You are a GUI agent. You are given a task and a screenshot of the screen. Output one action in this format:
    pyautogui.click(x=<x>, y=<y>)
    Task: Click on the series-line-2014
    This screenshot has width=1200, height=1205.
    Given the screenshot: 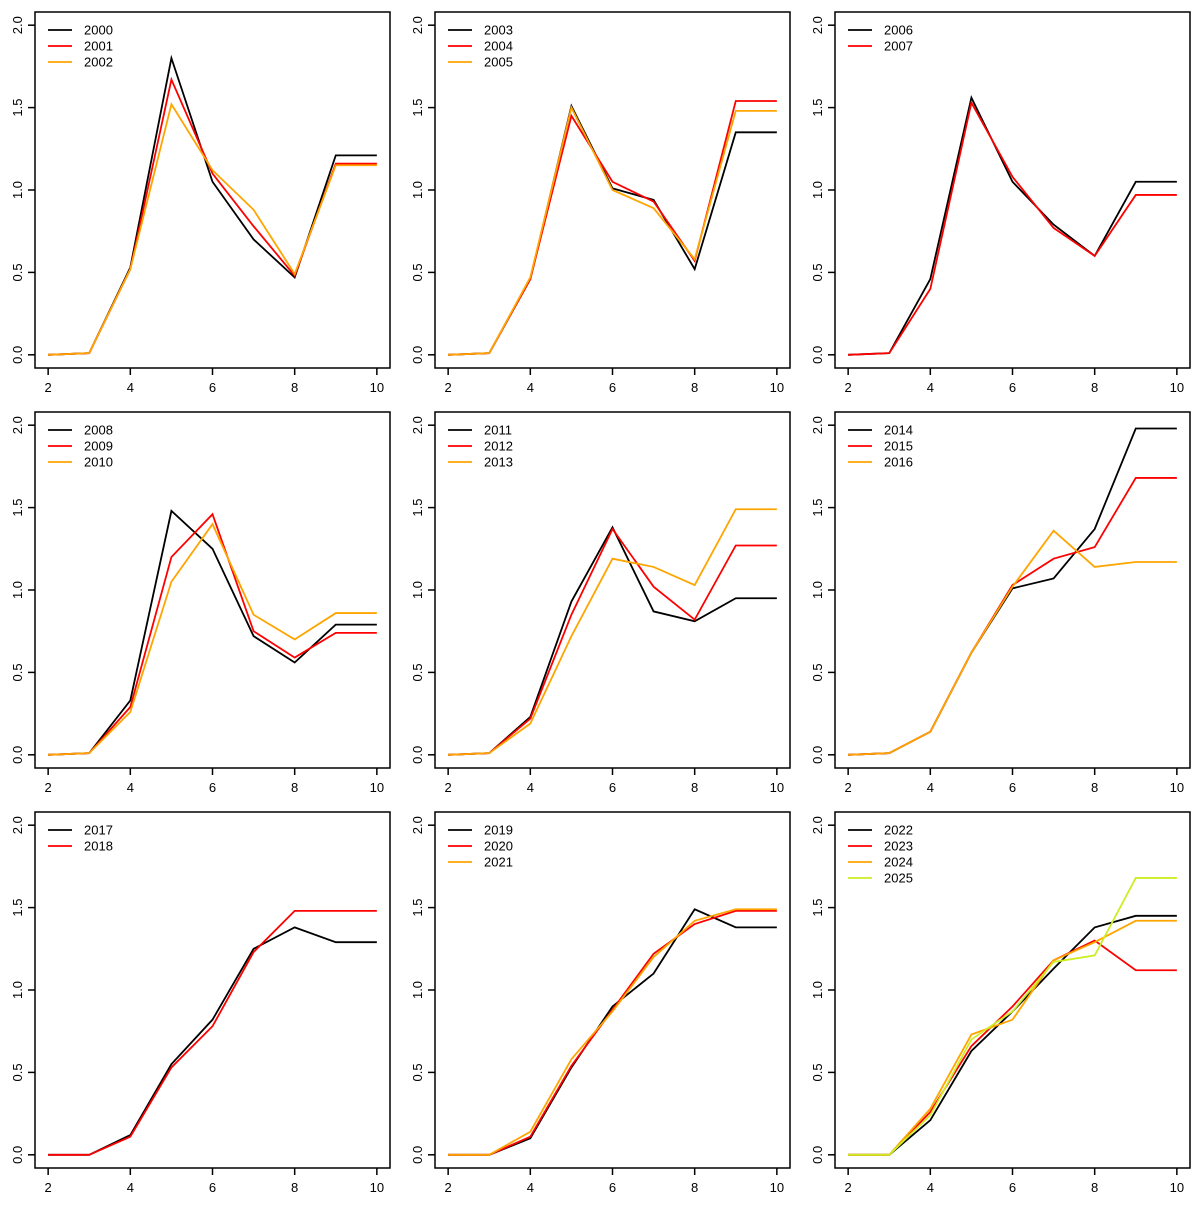 What is the action you would take?
    pyautogui.click(x=1012, y=591)
    